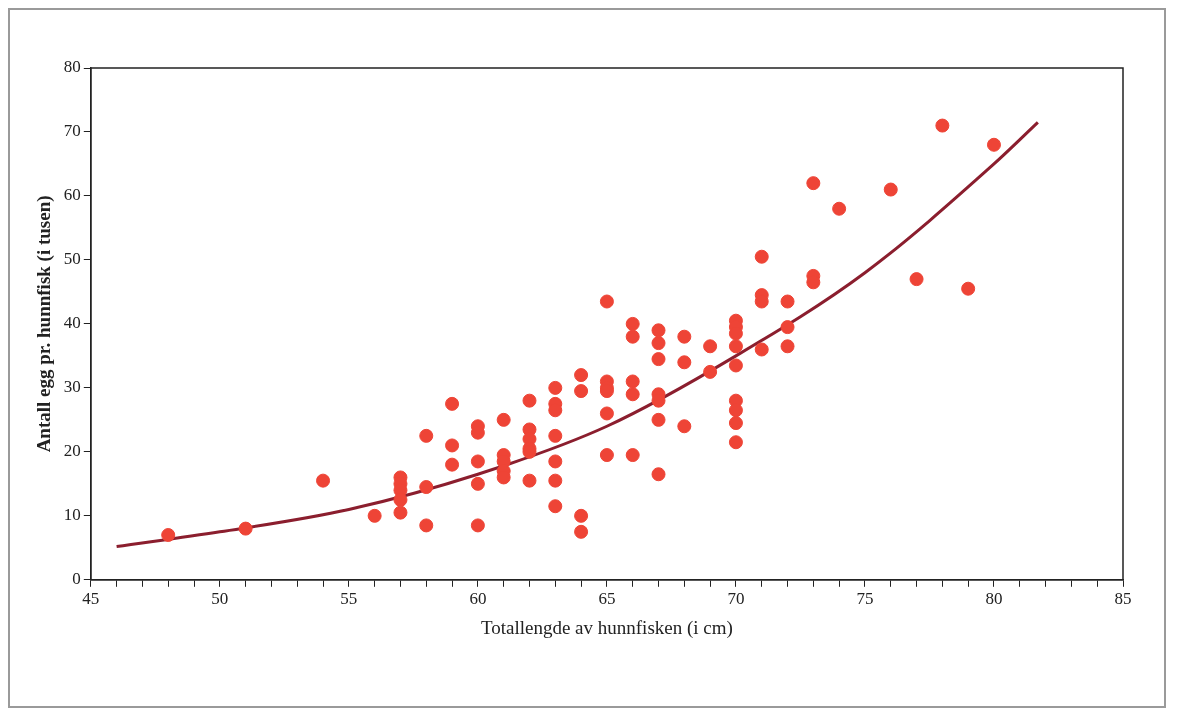 Image resolution: width=1178 pixels, height=714 pixels. What do you see at coordinates (72, 515) in the screenshot?
I see `y-tick-label: 10` at bounding box center [72, 515].